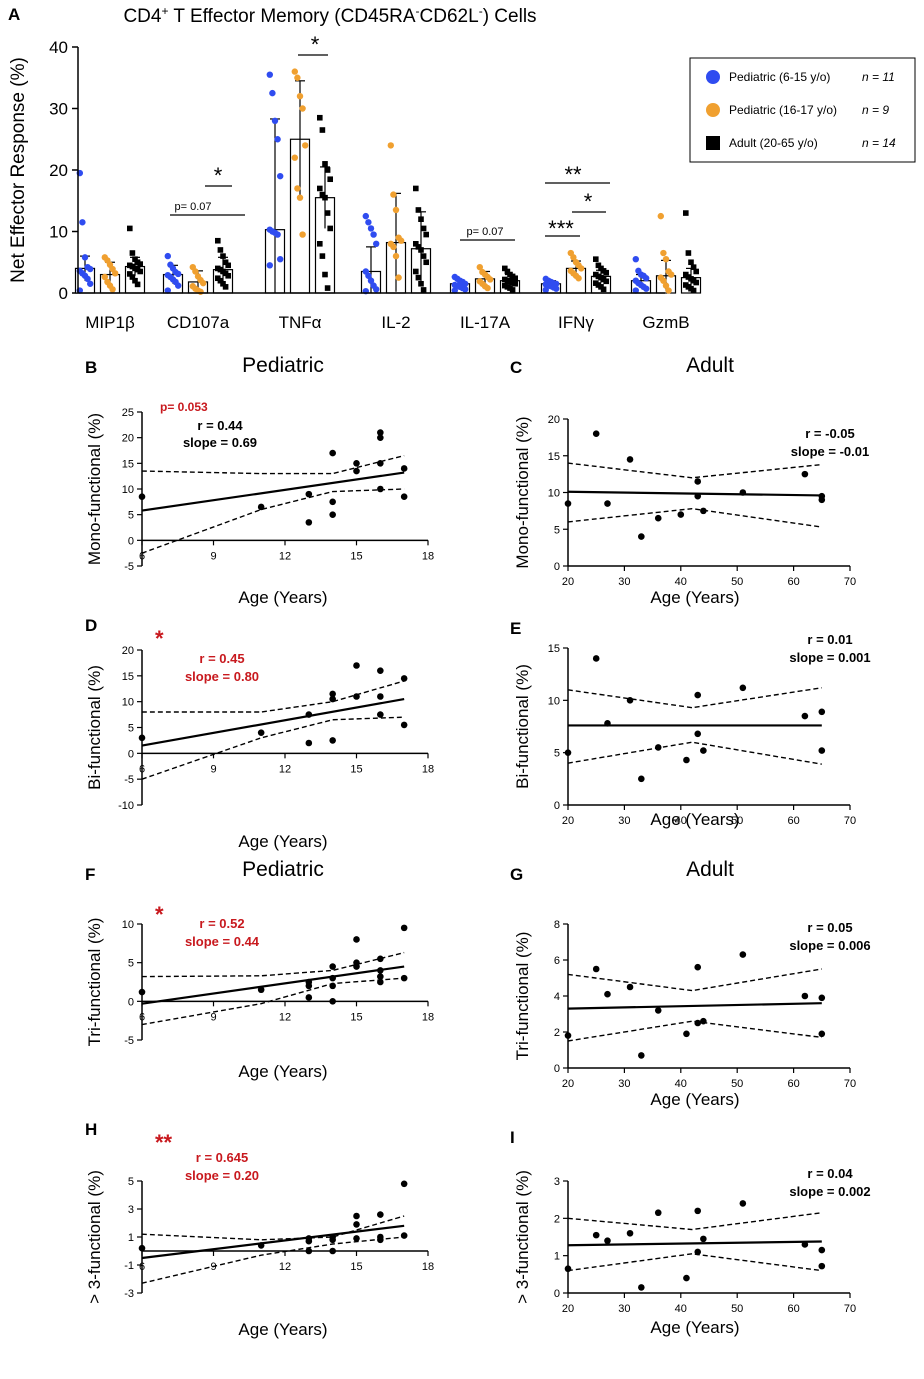  Describe the element at coordinates (484, 232) in the screenshot. I see `p-value-label: p= 0.07` at that location.